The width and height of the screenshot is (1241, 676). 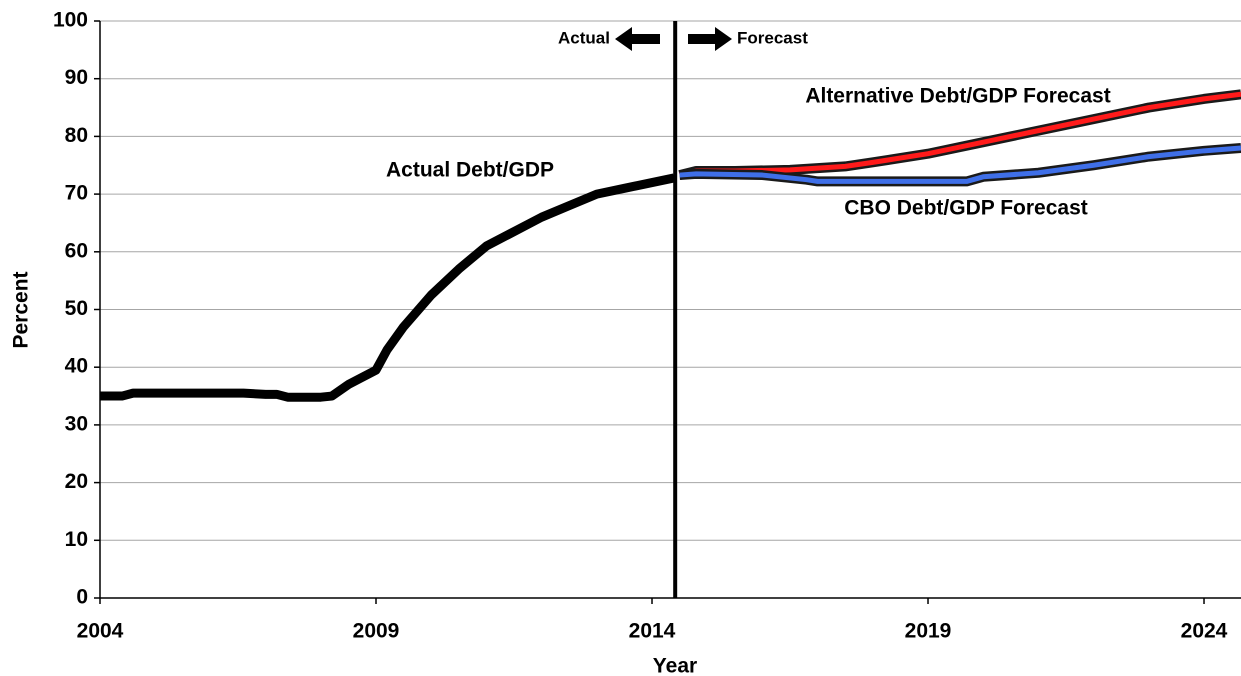 What do you see at coordinates (928, 631) in the screenshot?
I see `x-tick-label: 2019` at bounding box center [928, 631].